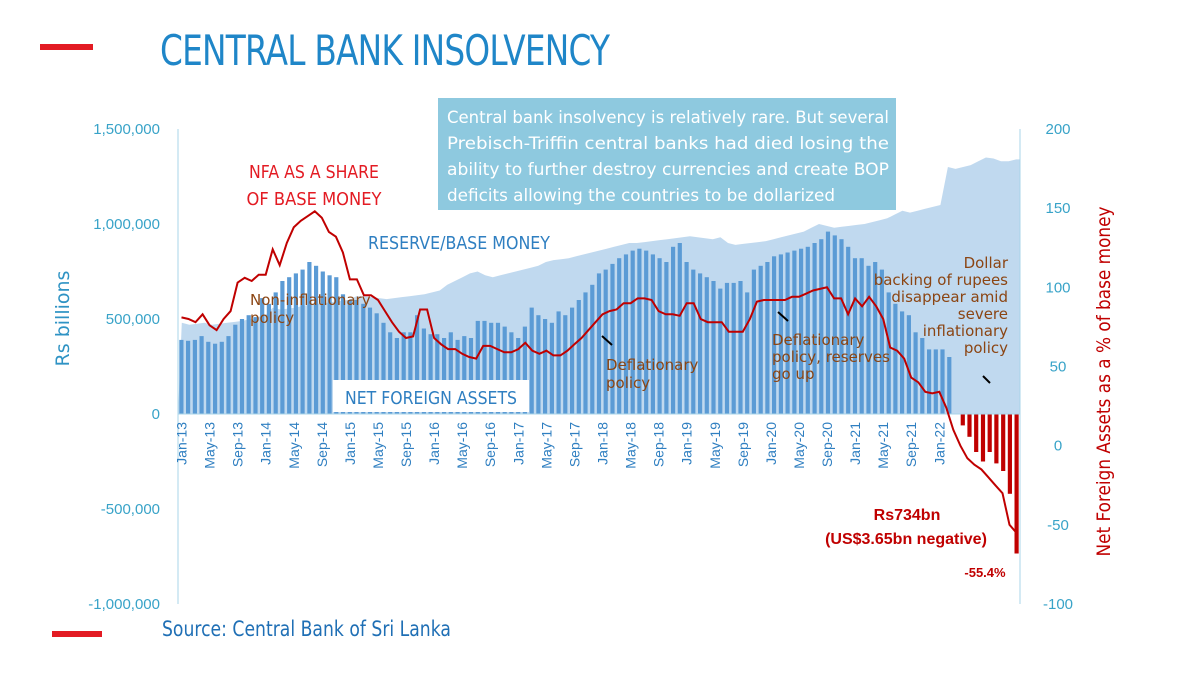  What do you see at coordinates (63, 319) in the screenshot?
I see `y-axis-title: Rs billions` at bounding box center [63, 319].